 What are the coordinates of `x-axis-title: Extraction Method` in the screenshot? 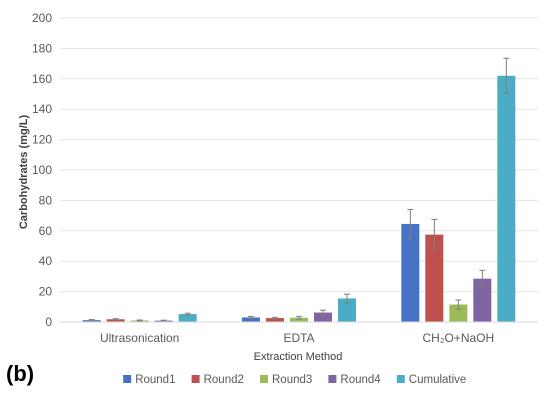 It's located at (298, 357).